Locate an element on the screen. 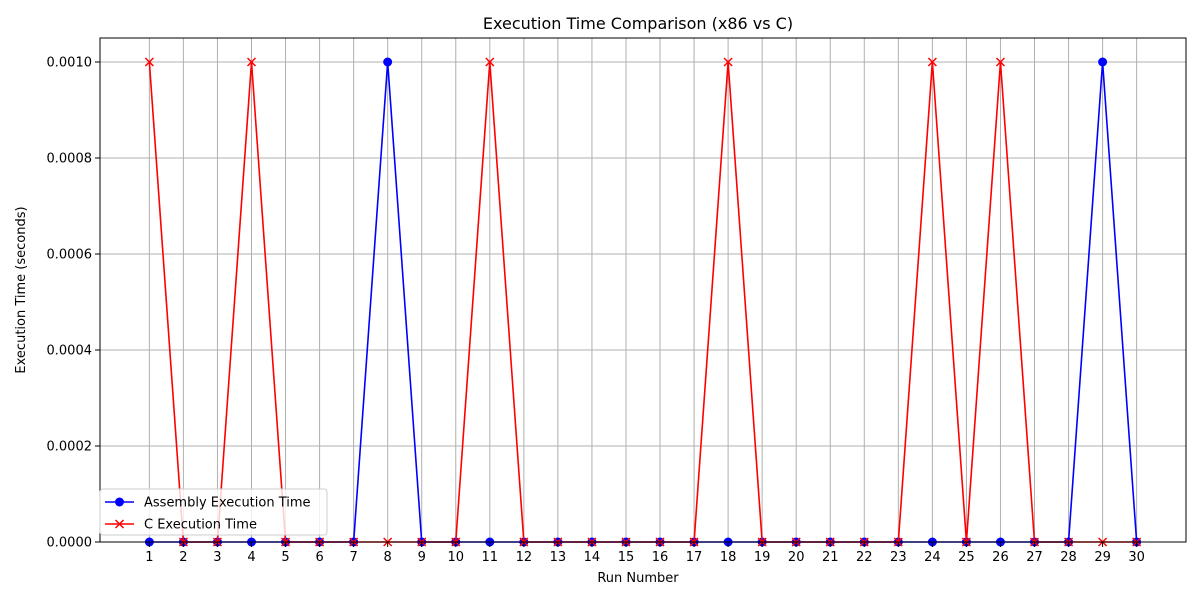  x-tick-label: 3 is located at coordinates (217, 557).